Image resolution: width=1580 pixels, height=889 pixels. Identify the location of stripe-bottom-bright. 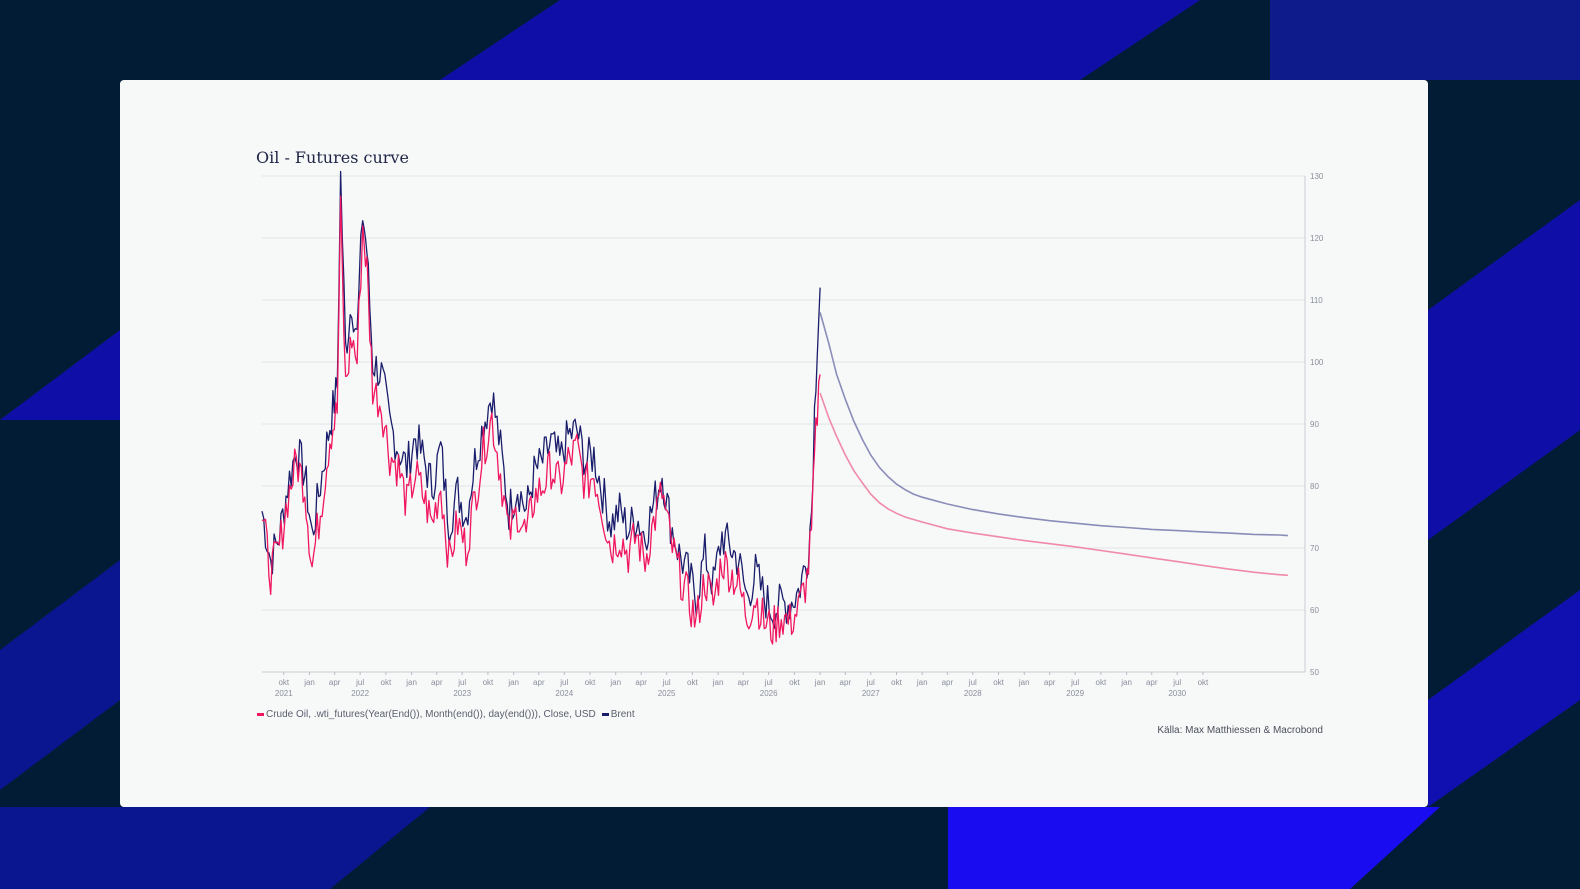
(1194, 848).